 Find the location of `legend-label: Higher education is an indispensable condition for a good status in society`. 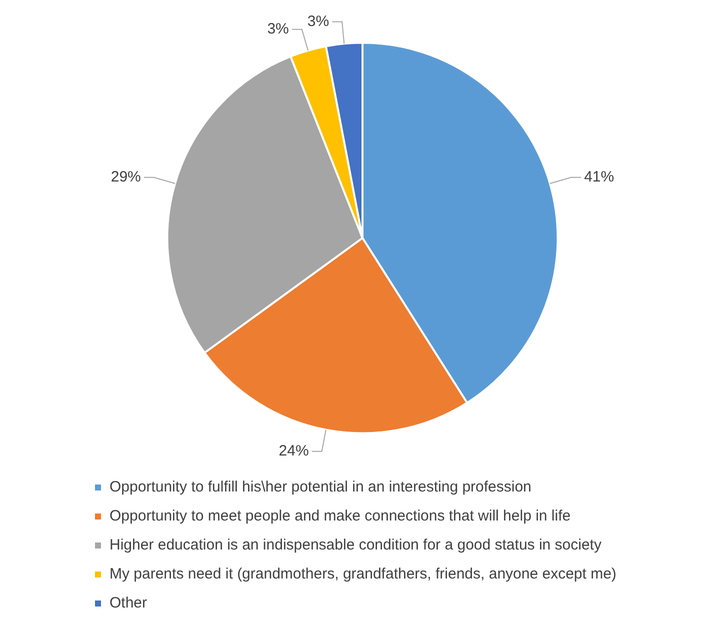

legend-label: Higher education is an indispensable condition for a good status in society is located at coordinates (356, 545).